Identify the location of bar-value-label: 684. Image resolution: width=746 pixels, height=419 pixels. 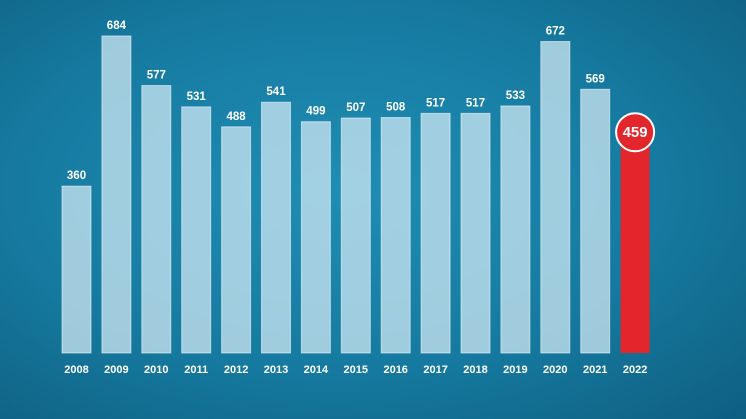
(117, 26).